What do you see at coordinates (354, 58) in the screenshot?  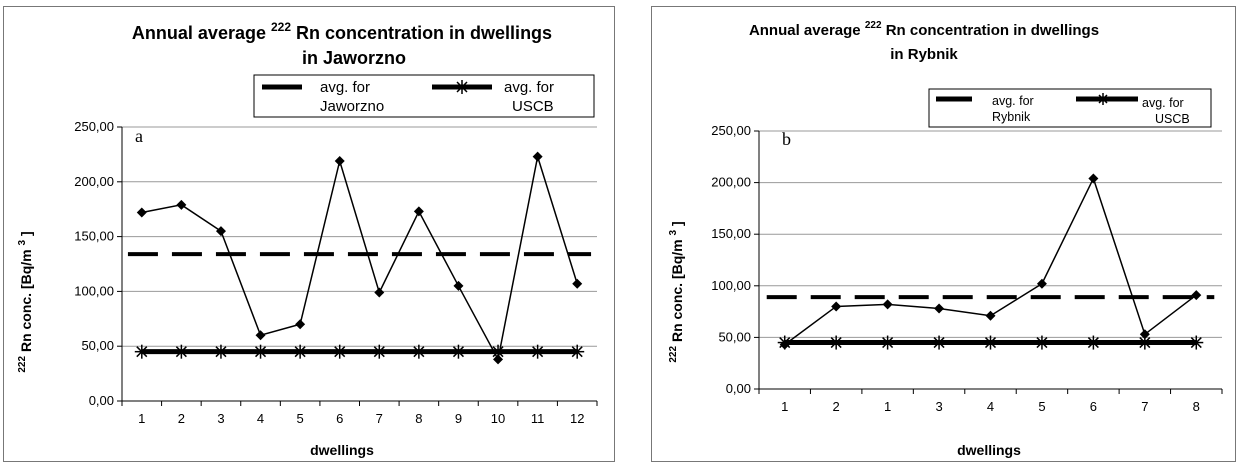 I see `chart-title-line2: in Jaworzno` at bounding box center [354, 58].